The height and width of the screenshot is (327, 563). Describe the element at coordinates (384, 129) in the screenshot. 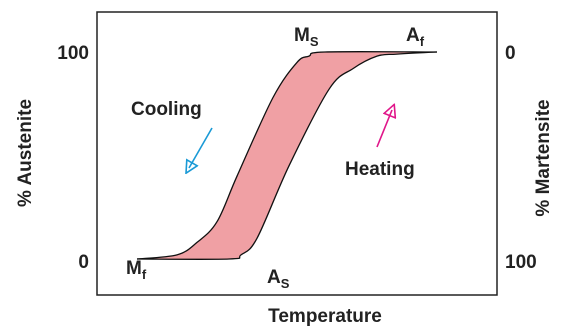

I see `heating-arrow-icon` at that location.